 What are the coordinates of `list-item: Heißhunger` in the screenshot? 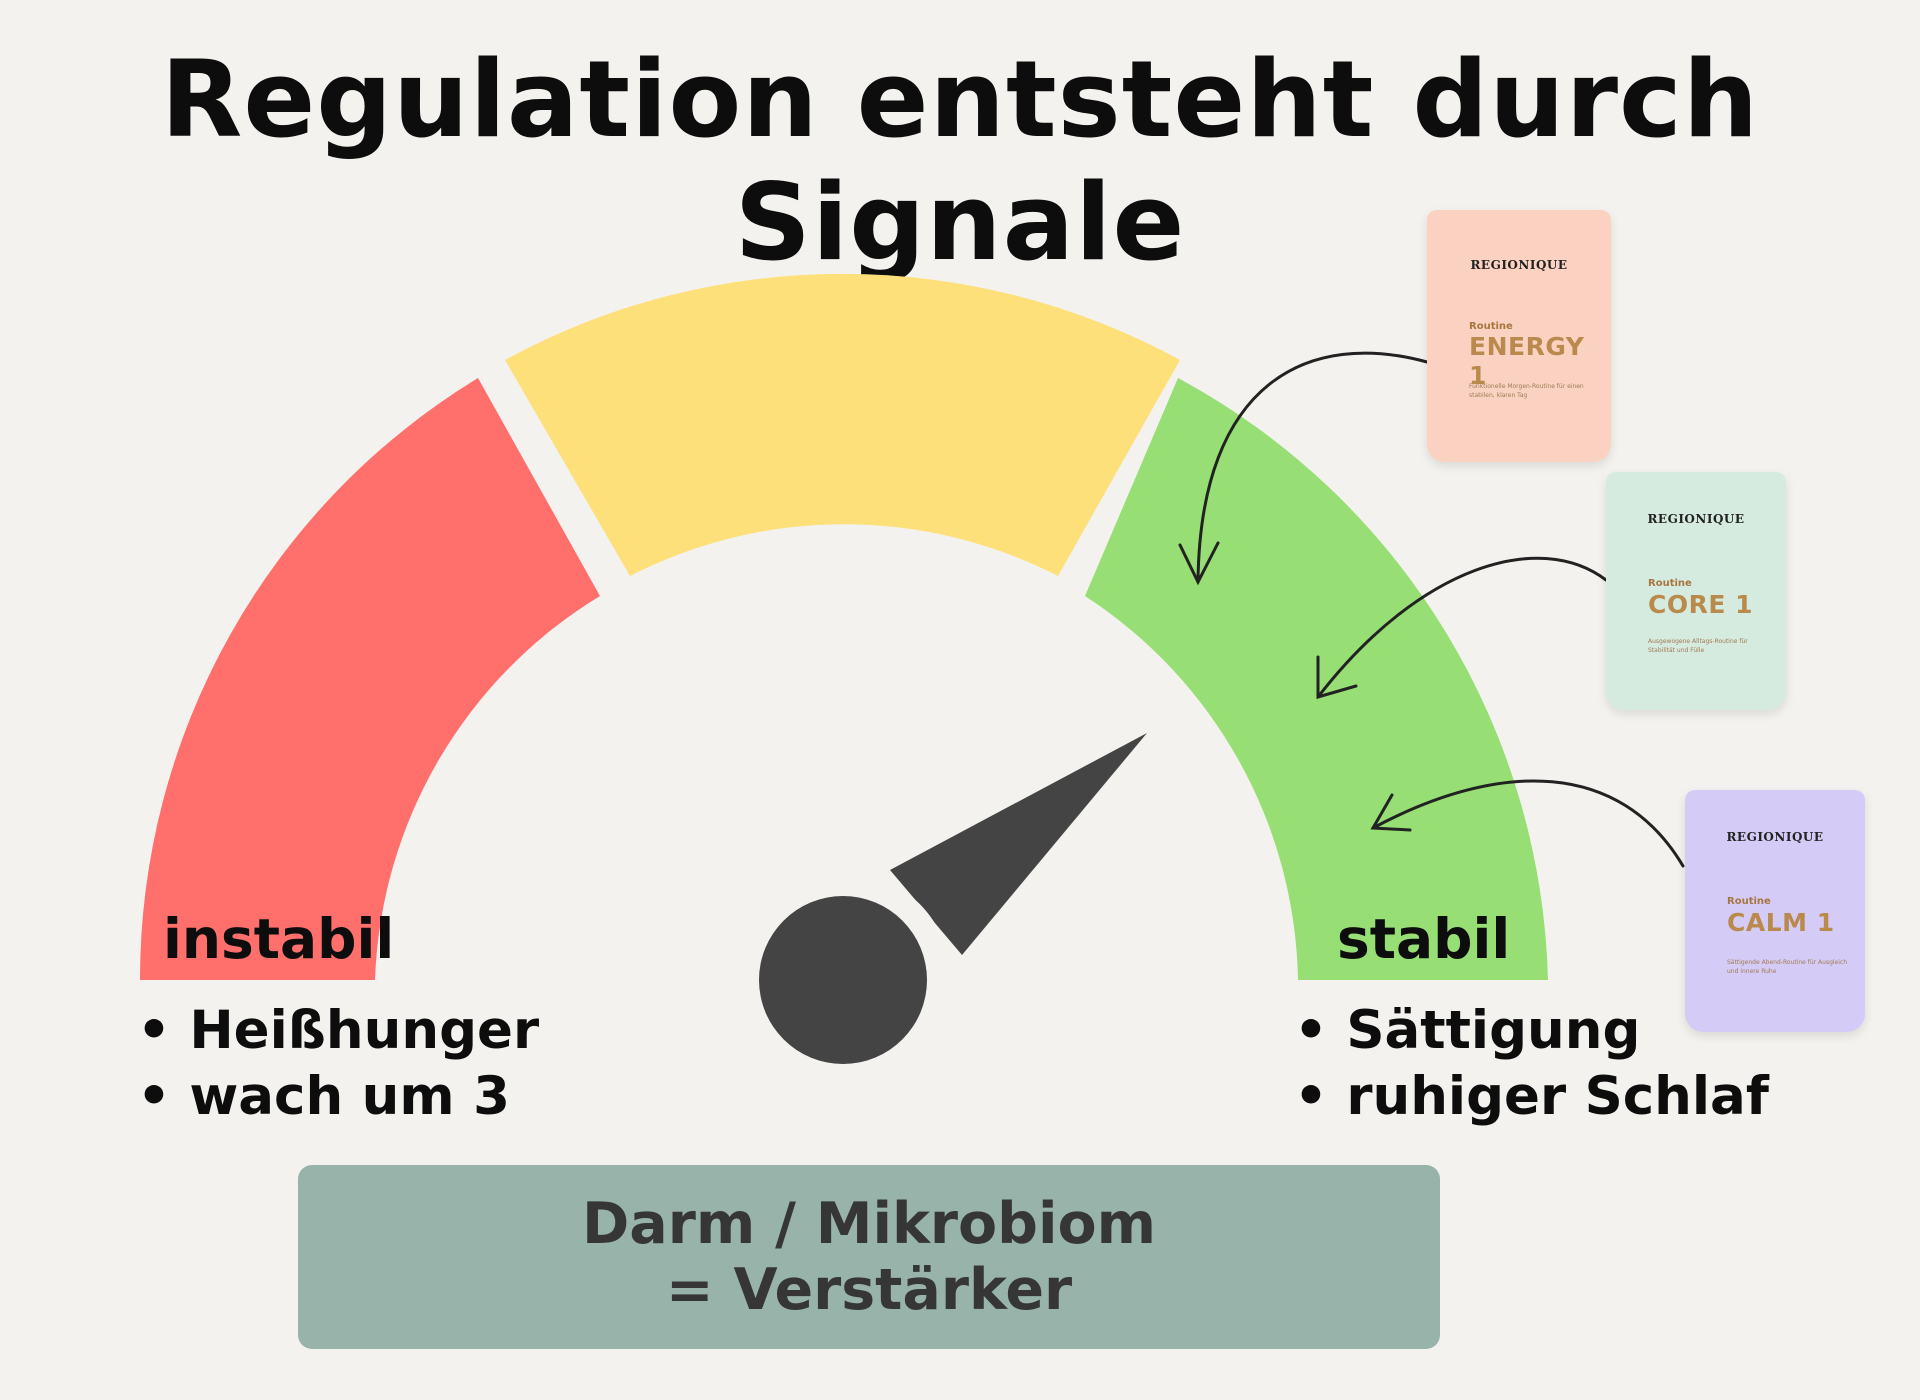 It's located at (338, 1031).